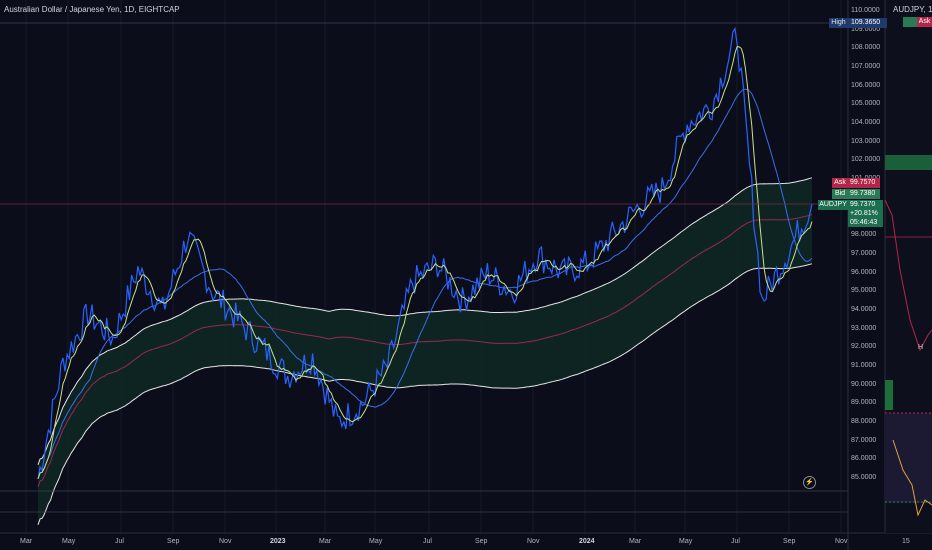 The image size is (932, 550). What do you see at coordinates (866, 29) in the screenshot?
I see `price-tick: 109.0000` at bounding box center [866, 29].